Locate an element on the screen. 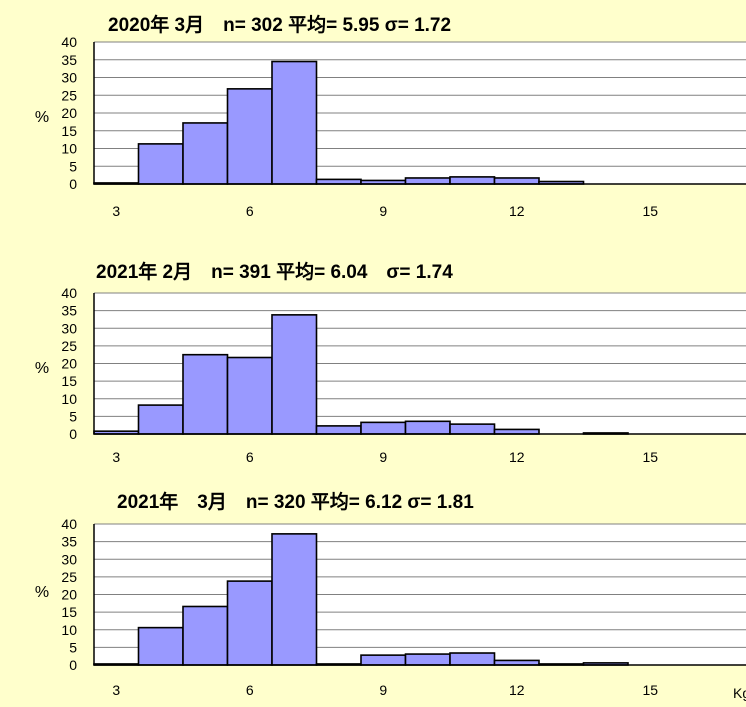  chart-title: 2021年 3月 n= 320 平均= 6.12 σ= 1.81 is located at coordinates (295, 501).